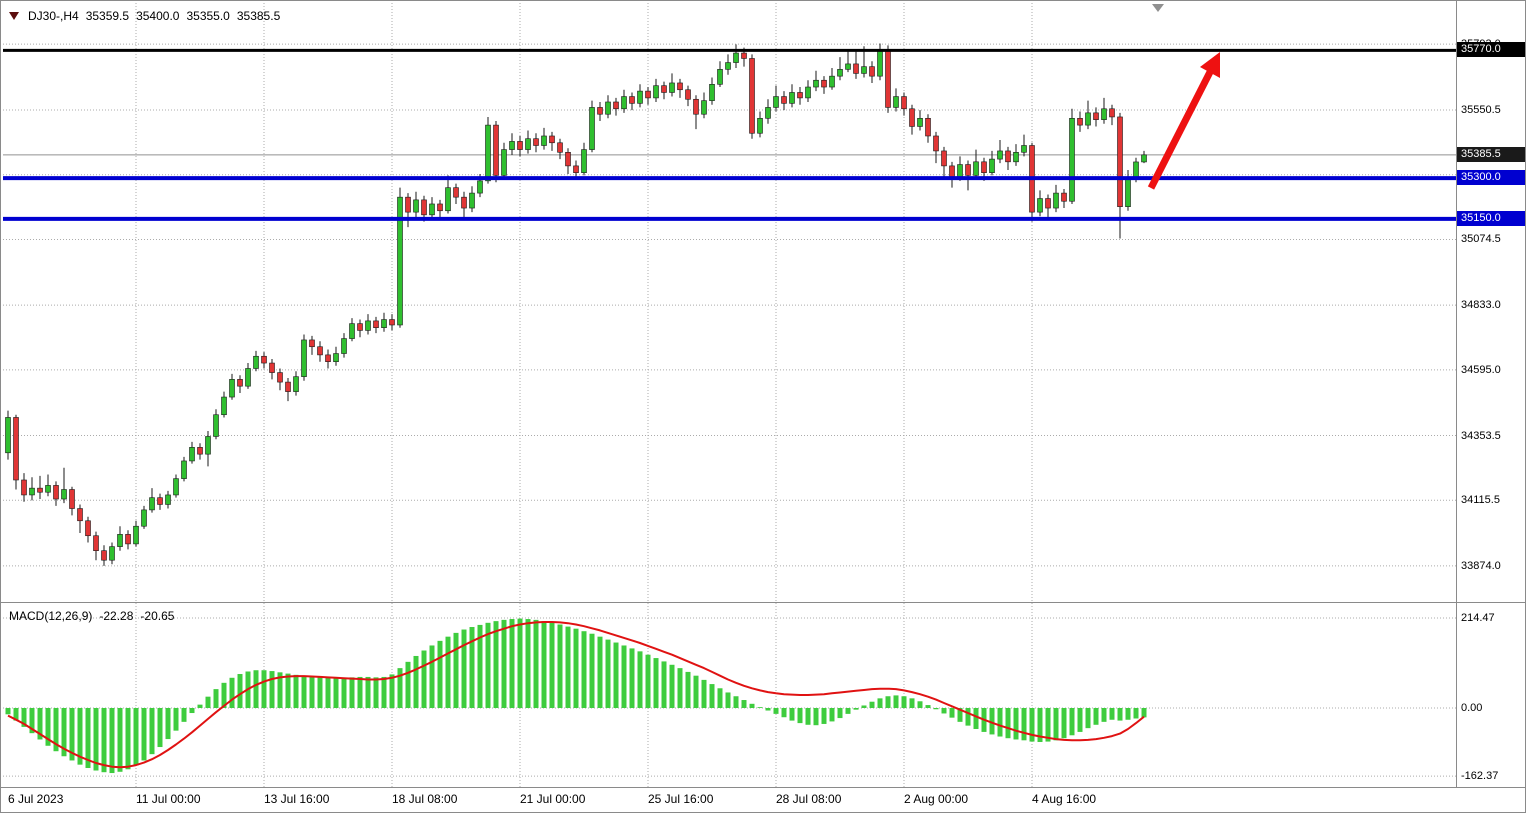 This screenshot has width=1526, height=813. What do you see at coordinates (936, 799) in the screenshot?
I see `time-axis-label: 2 Aug 00:00` at bounding box center [936, 799].